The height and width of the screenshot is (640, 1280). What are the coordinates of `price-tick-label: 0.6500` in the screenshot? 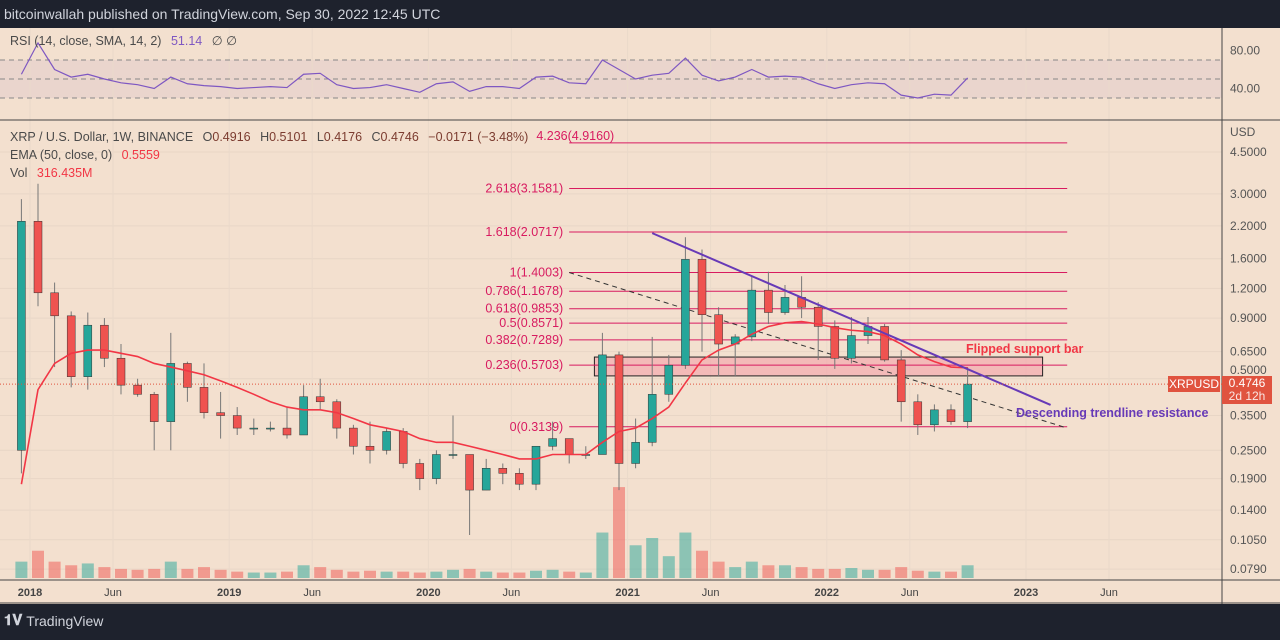 It's located at (1248, 352).